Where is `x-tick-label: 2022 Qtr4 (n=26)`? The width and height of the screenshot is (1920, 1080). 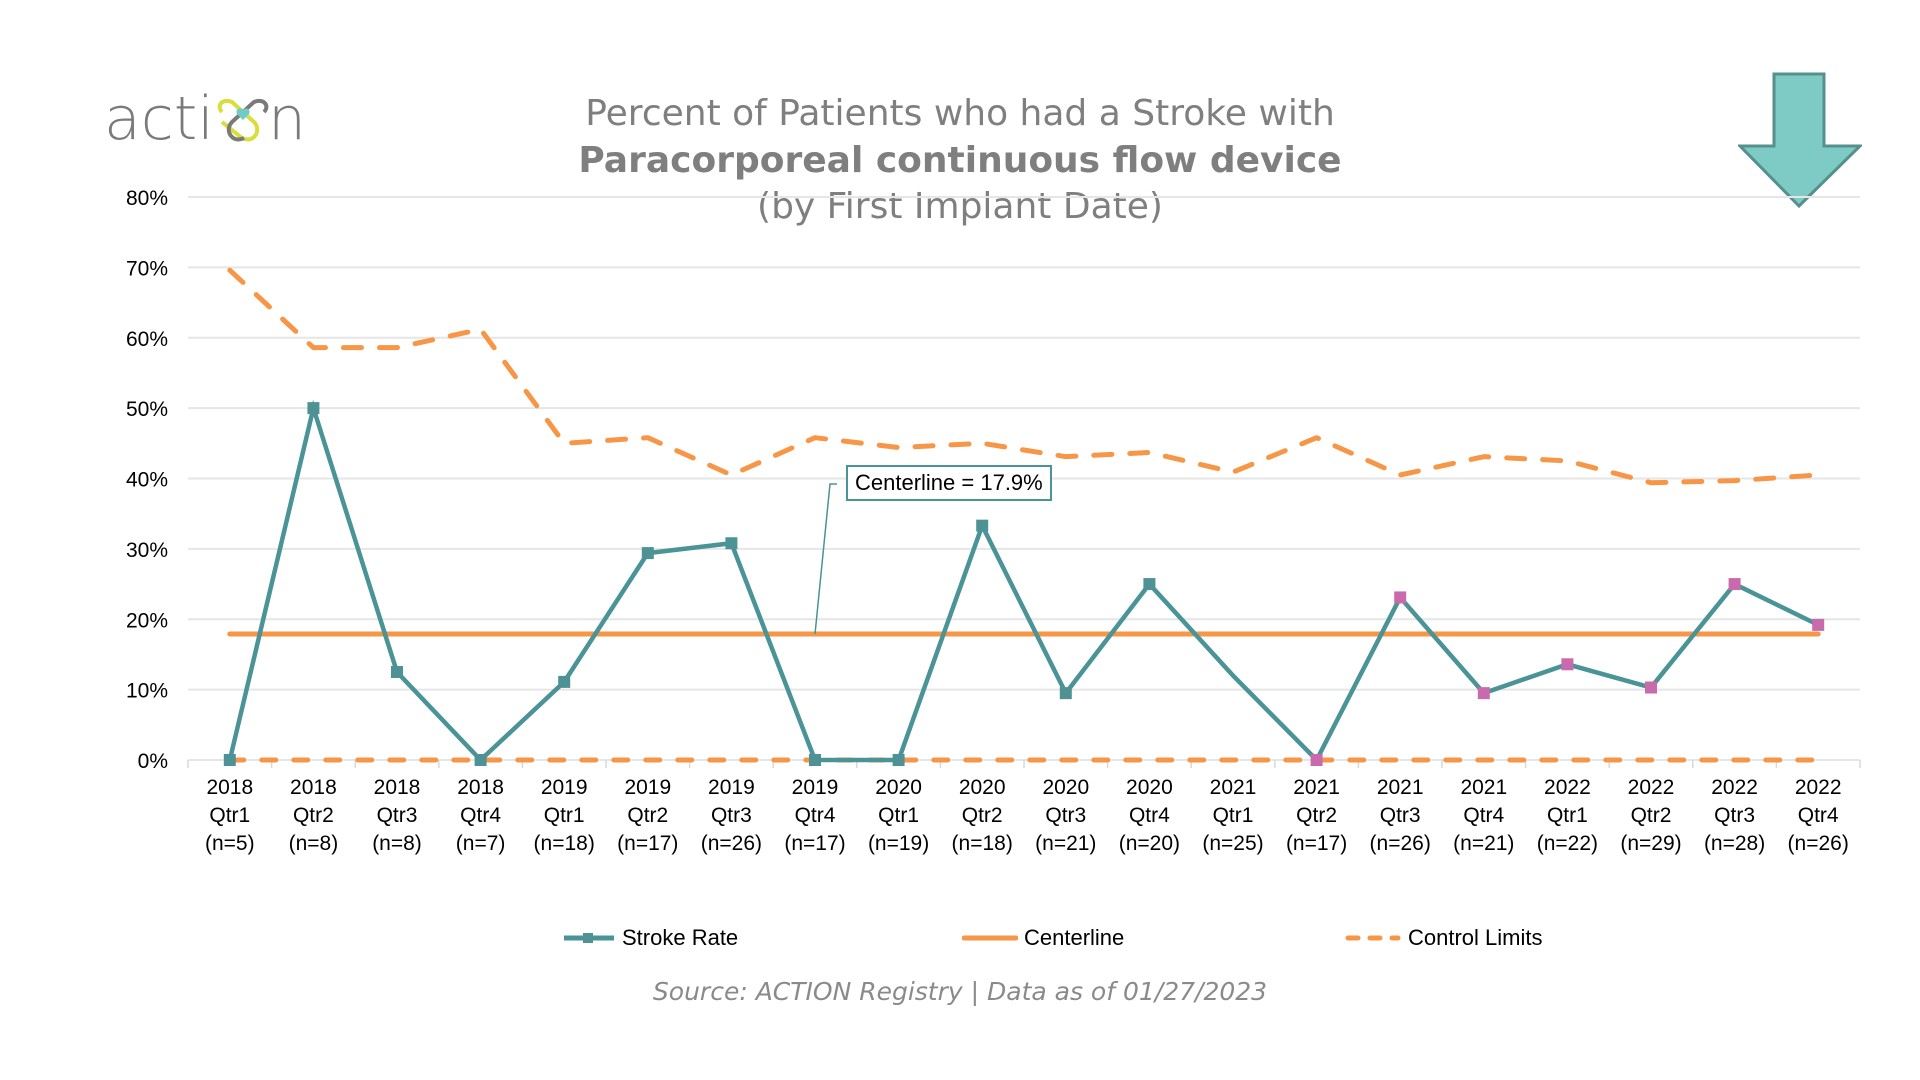
x-tick-label: 2022 Qtr4 (n=26) is located at coordinates (1818, 815).